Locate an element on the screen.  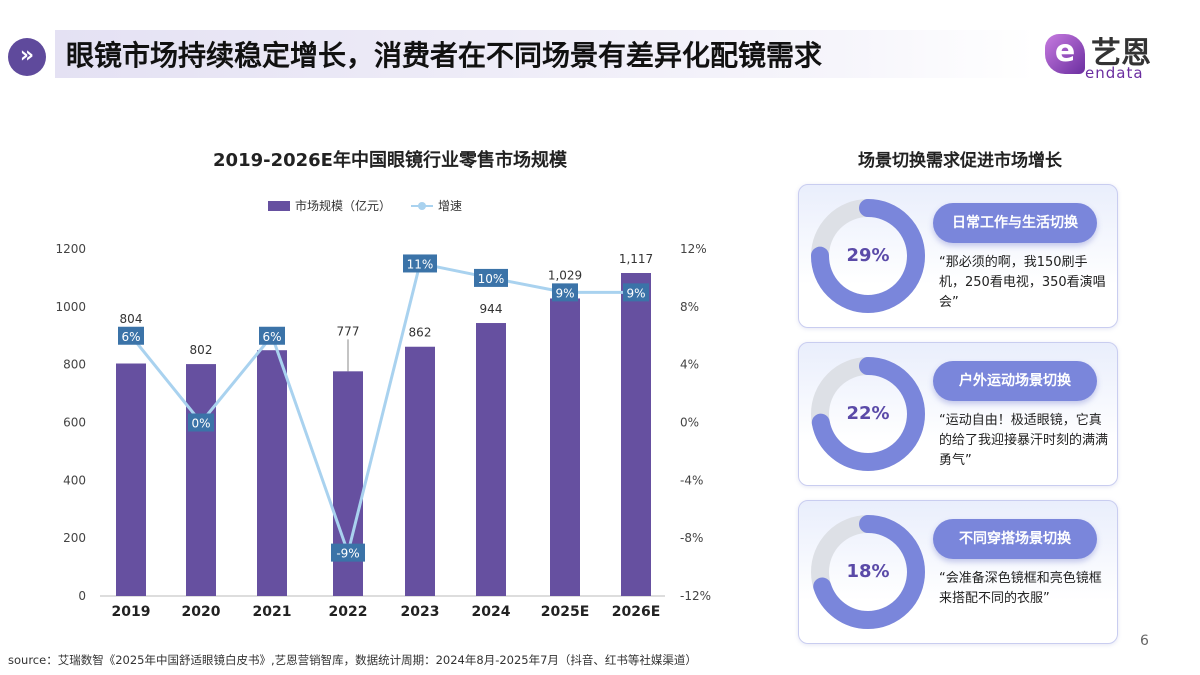
svg-text: 0% is located at coordinates (200, 424).